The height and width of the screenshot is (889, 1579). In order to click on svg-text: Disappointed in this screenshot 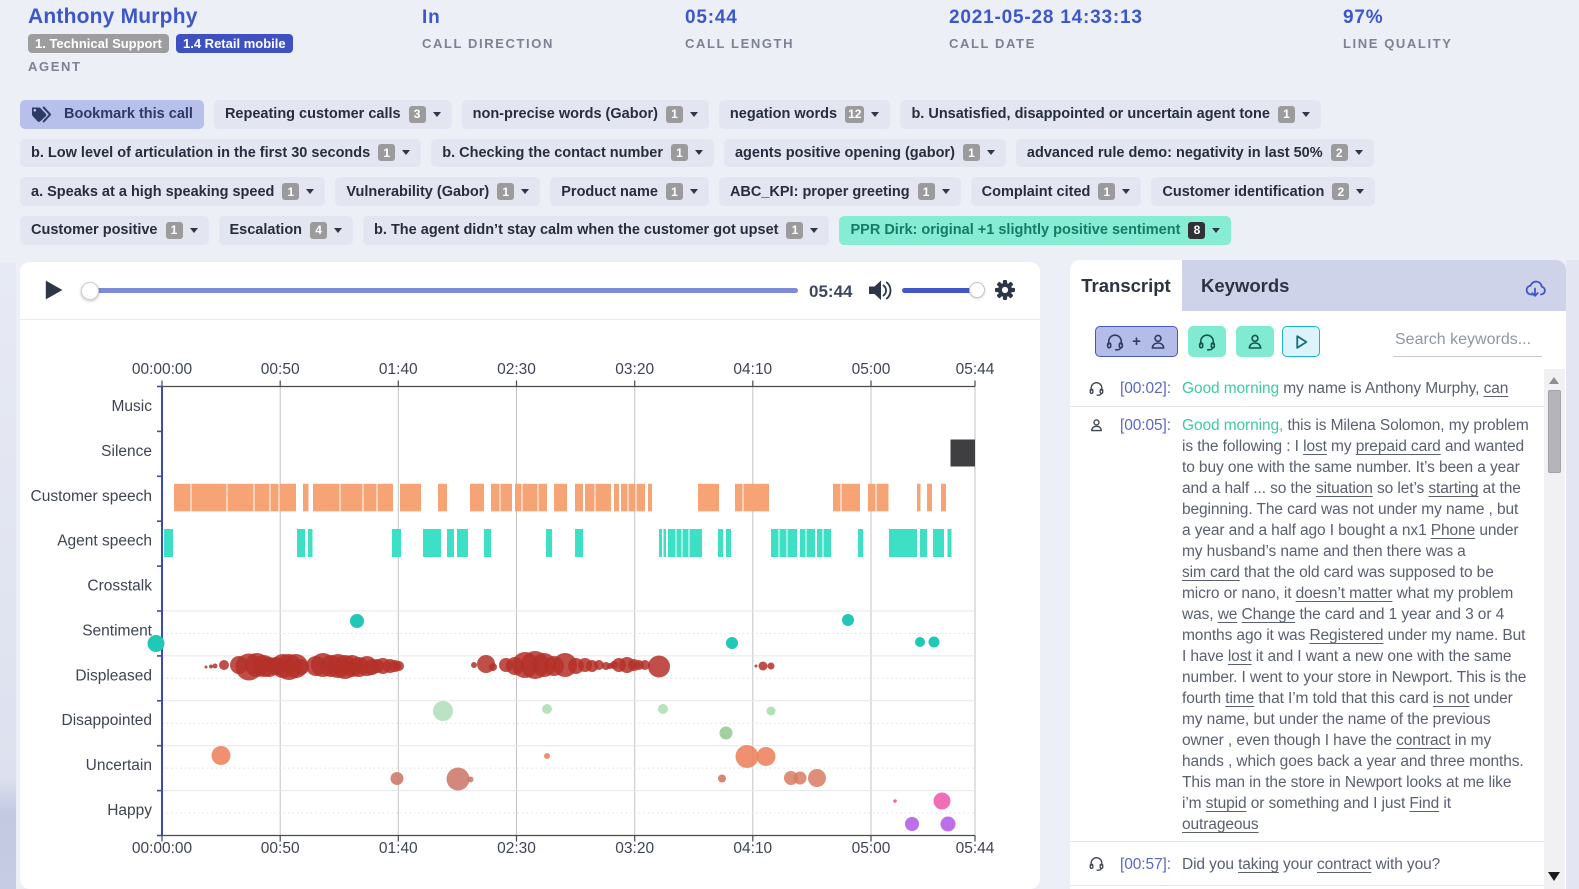, I will do `click(107, 720)`.